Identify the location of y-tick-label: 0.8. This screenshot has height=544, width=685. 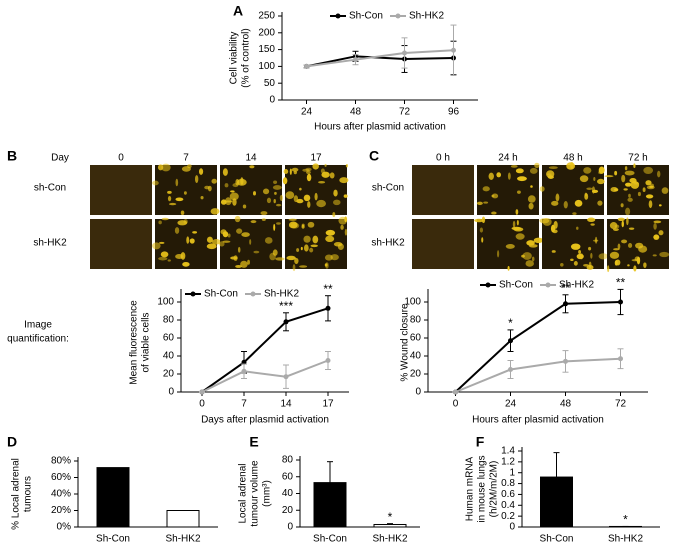
(508, 483).